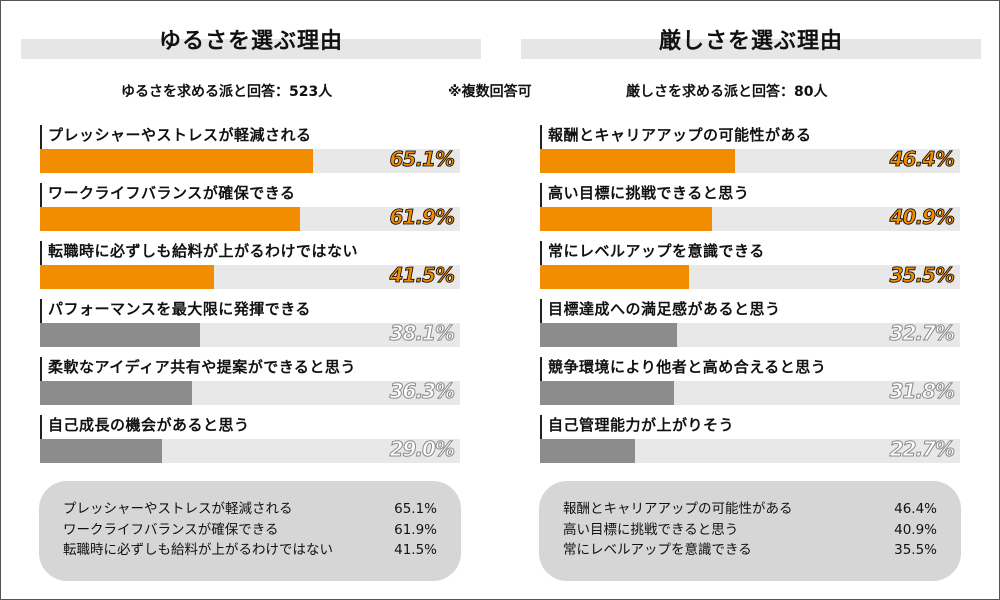 This screenshot has width=1000, height=600. What do you see at coordinates (727, 92) in the screenshot?
I see `right-respondent-count: 厳しさを求める派と回答：80人` at bounding box center [727, 92].